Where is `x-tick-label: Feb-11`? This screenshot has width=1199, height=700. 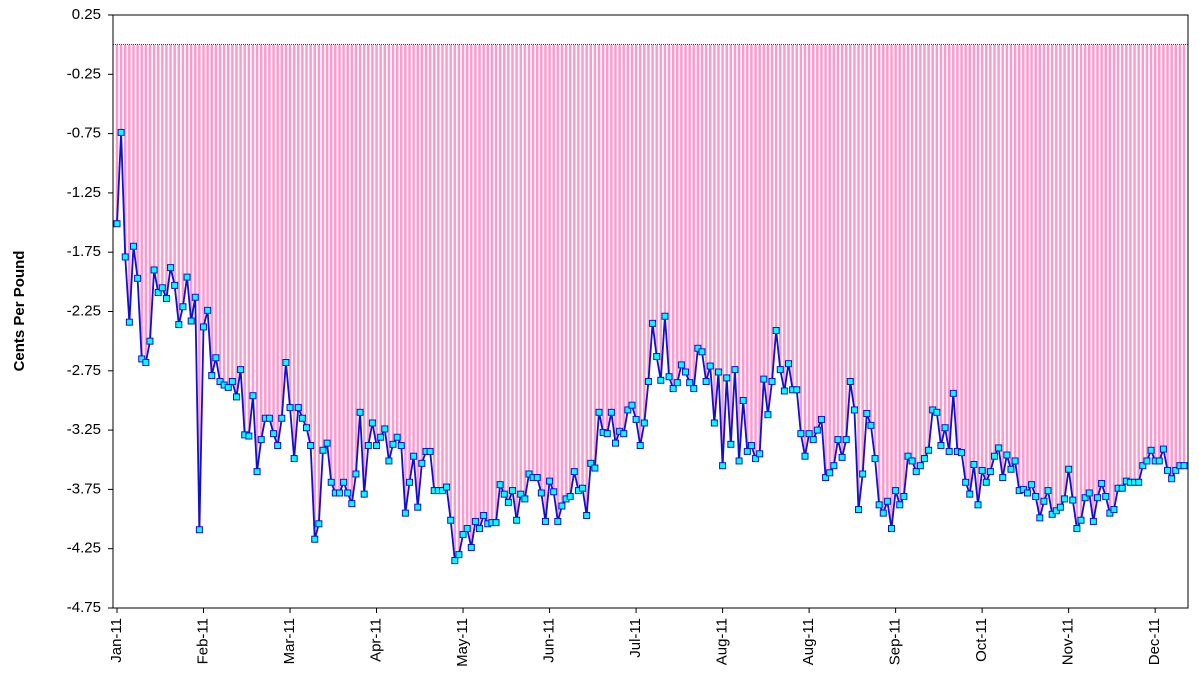 x-tick-label: Feb-11 is located at coordinates (202, 641).